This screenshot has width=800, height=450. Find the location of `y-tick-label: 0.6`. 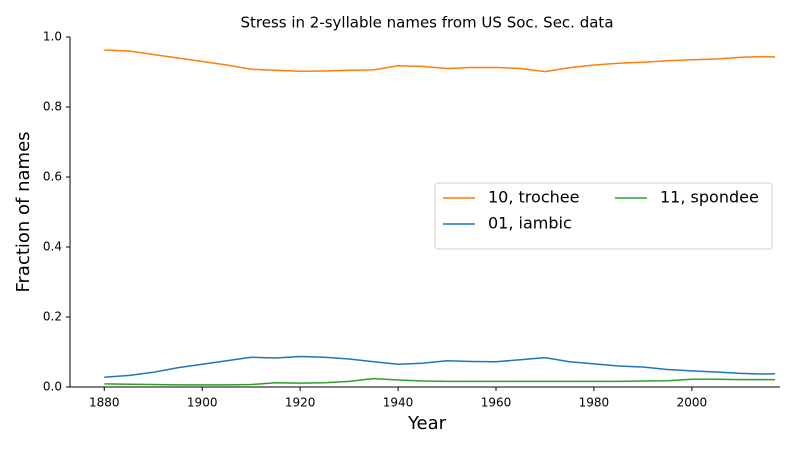

y-tick-label: 0.6 is located at coordinates (52, 177).